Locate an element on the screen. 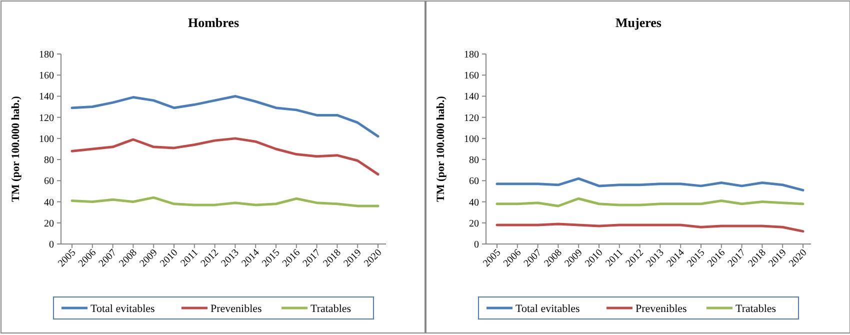  chart-title: Mujeres is located at coordinates (639, 22).